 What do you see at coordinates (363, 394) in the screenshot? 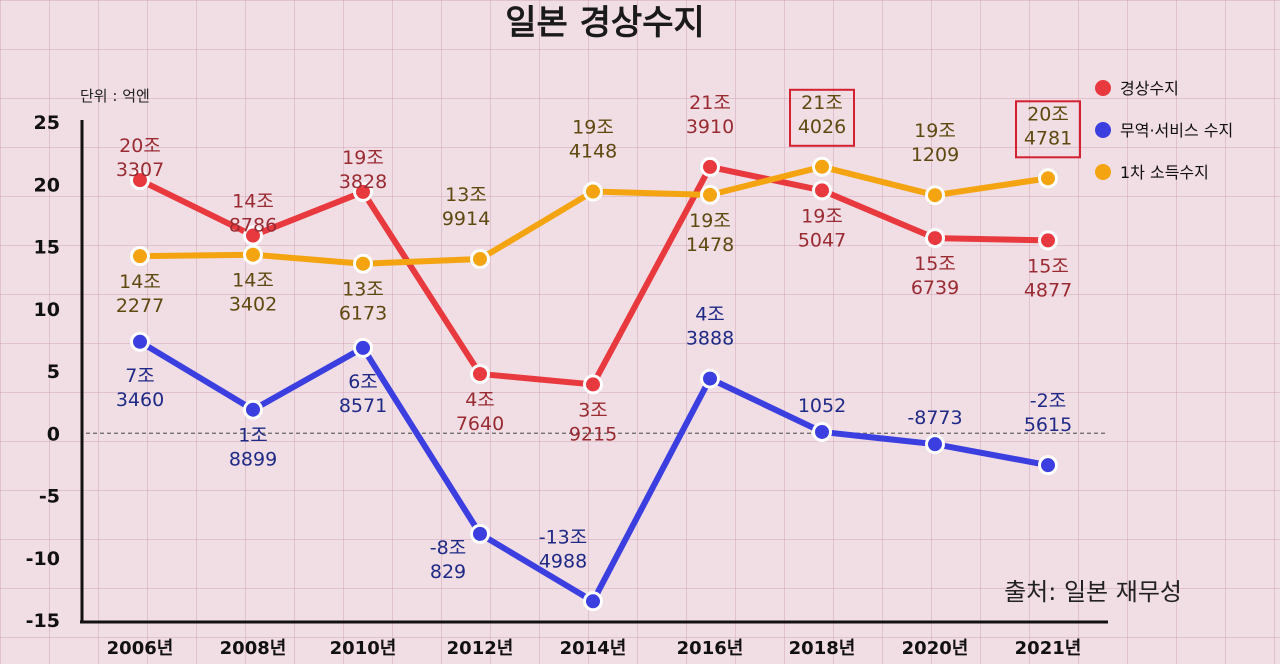
I see `data-label-trade: 6조 8571` at bounding box center [363, 394].